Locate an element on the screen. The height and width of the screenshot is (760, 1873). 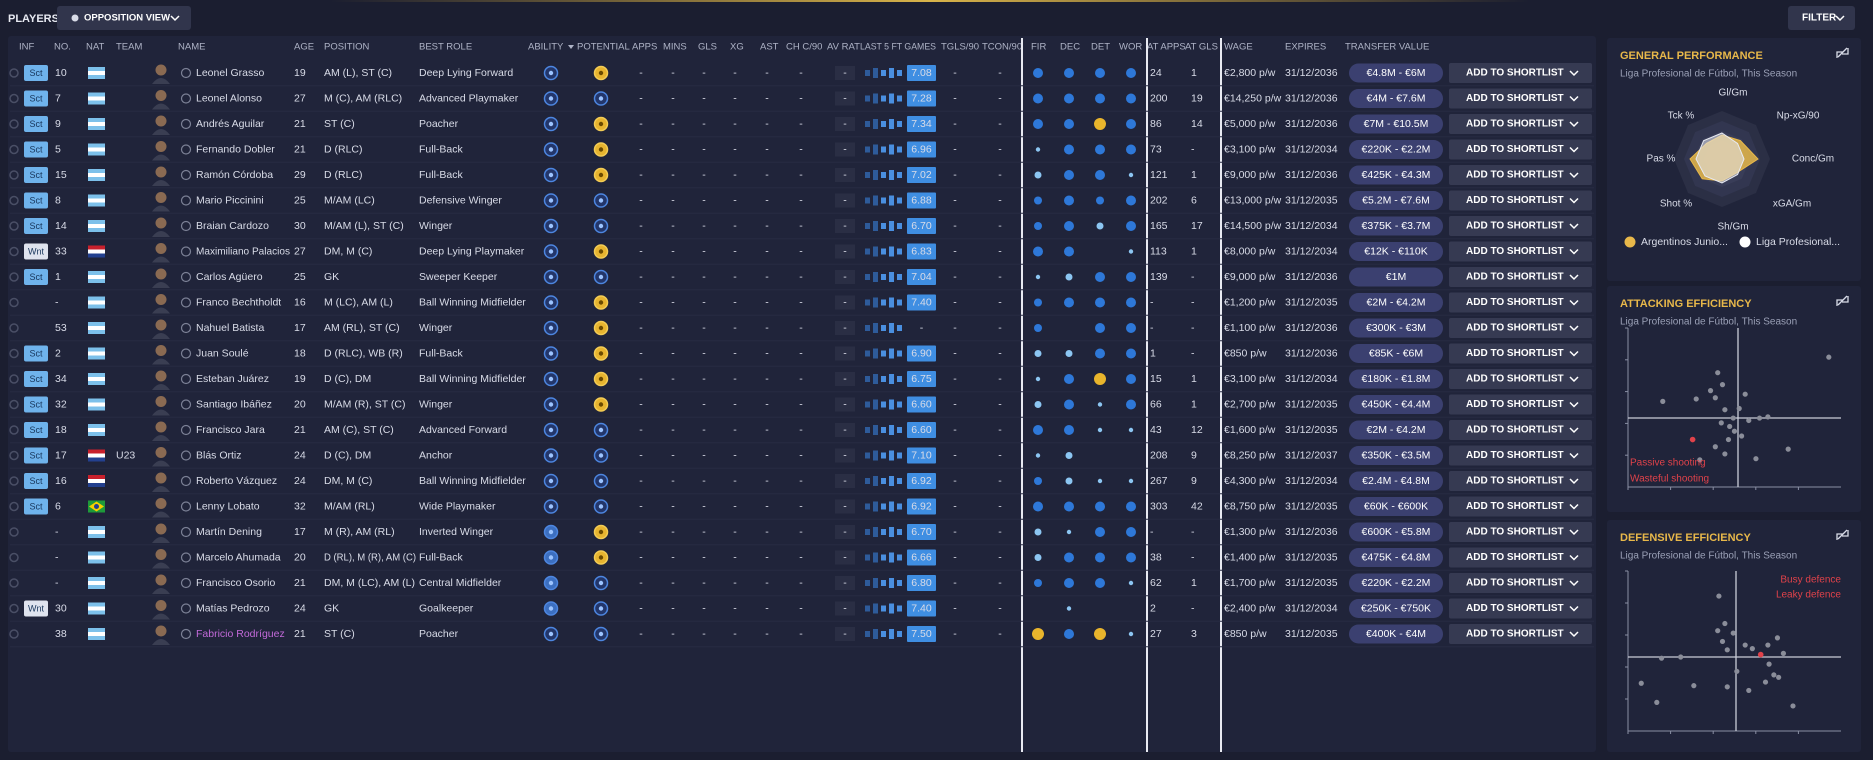
name: Blás Ortiz is located at coordinates (219, 455).